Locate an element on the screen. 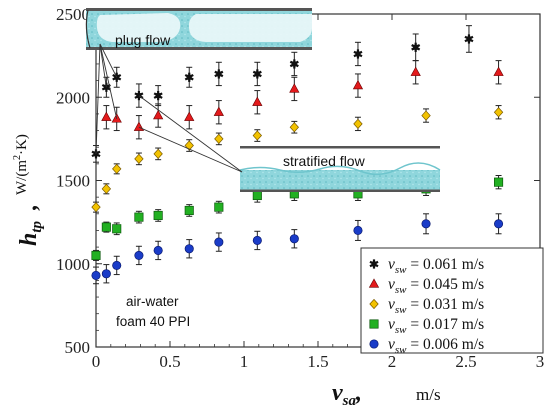 This screenshot has width=550, height=412. x-axis-var: v is located at coordinates (337, 393).